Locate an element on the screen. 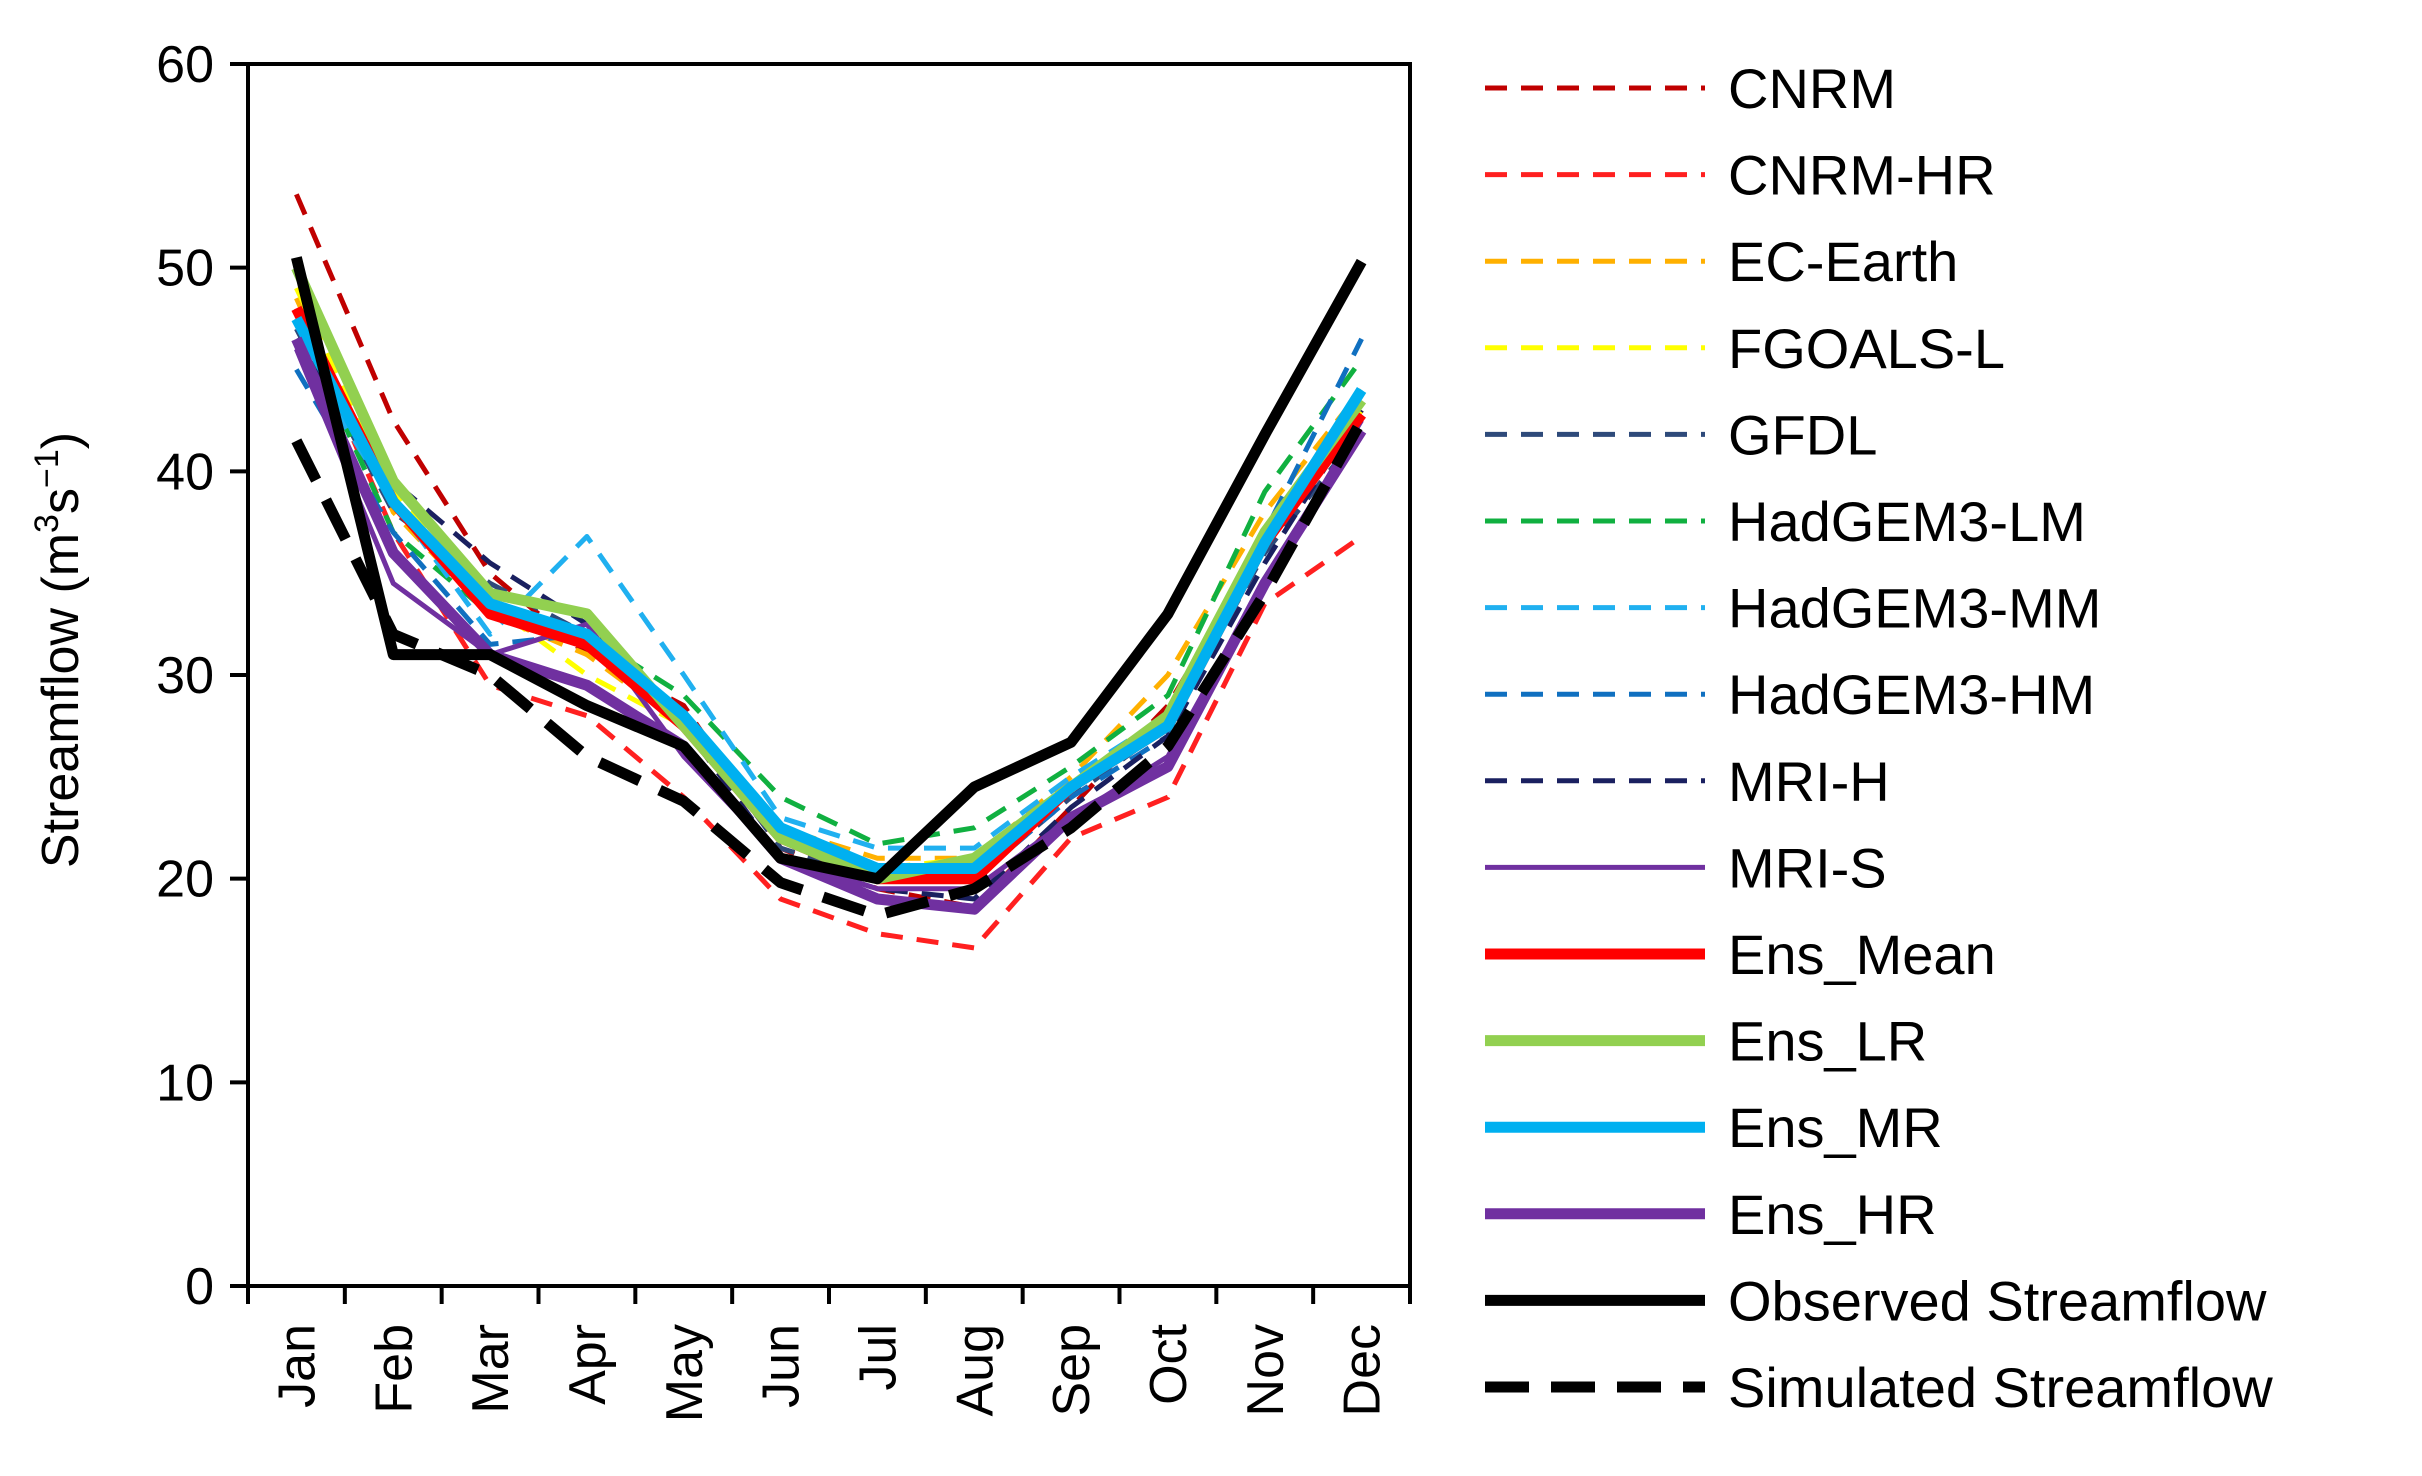 Image resolution: width=2422 pixels, height=1476 pixels. legend-label: HadGEM3-HM is located at coordinates (1911, 694).